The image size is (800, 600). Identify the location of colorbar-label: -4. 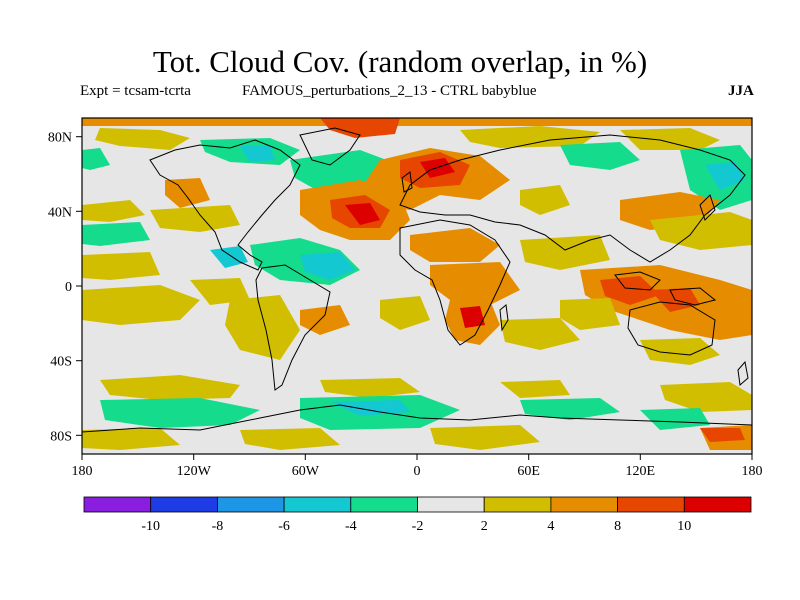
(351, 526).